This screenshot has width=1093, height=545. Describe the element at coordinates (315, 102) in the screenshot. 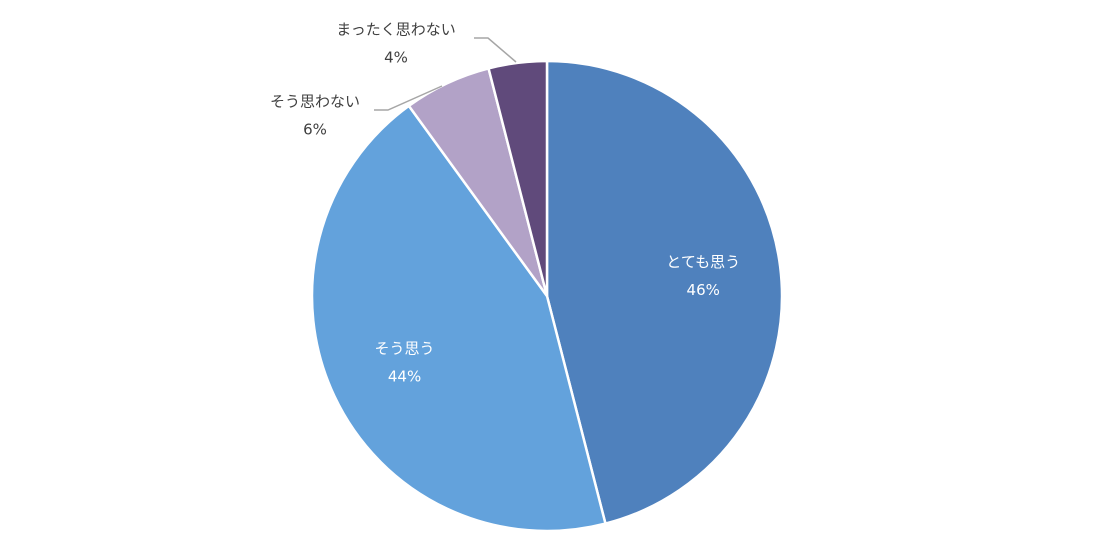

I see `slice-label: そう思わない` at that location.